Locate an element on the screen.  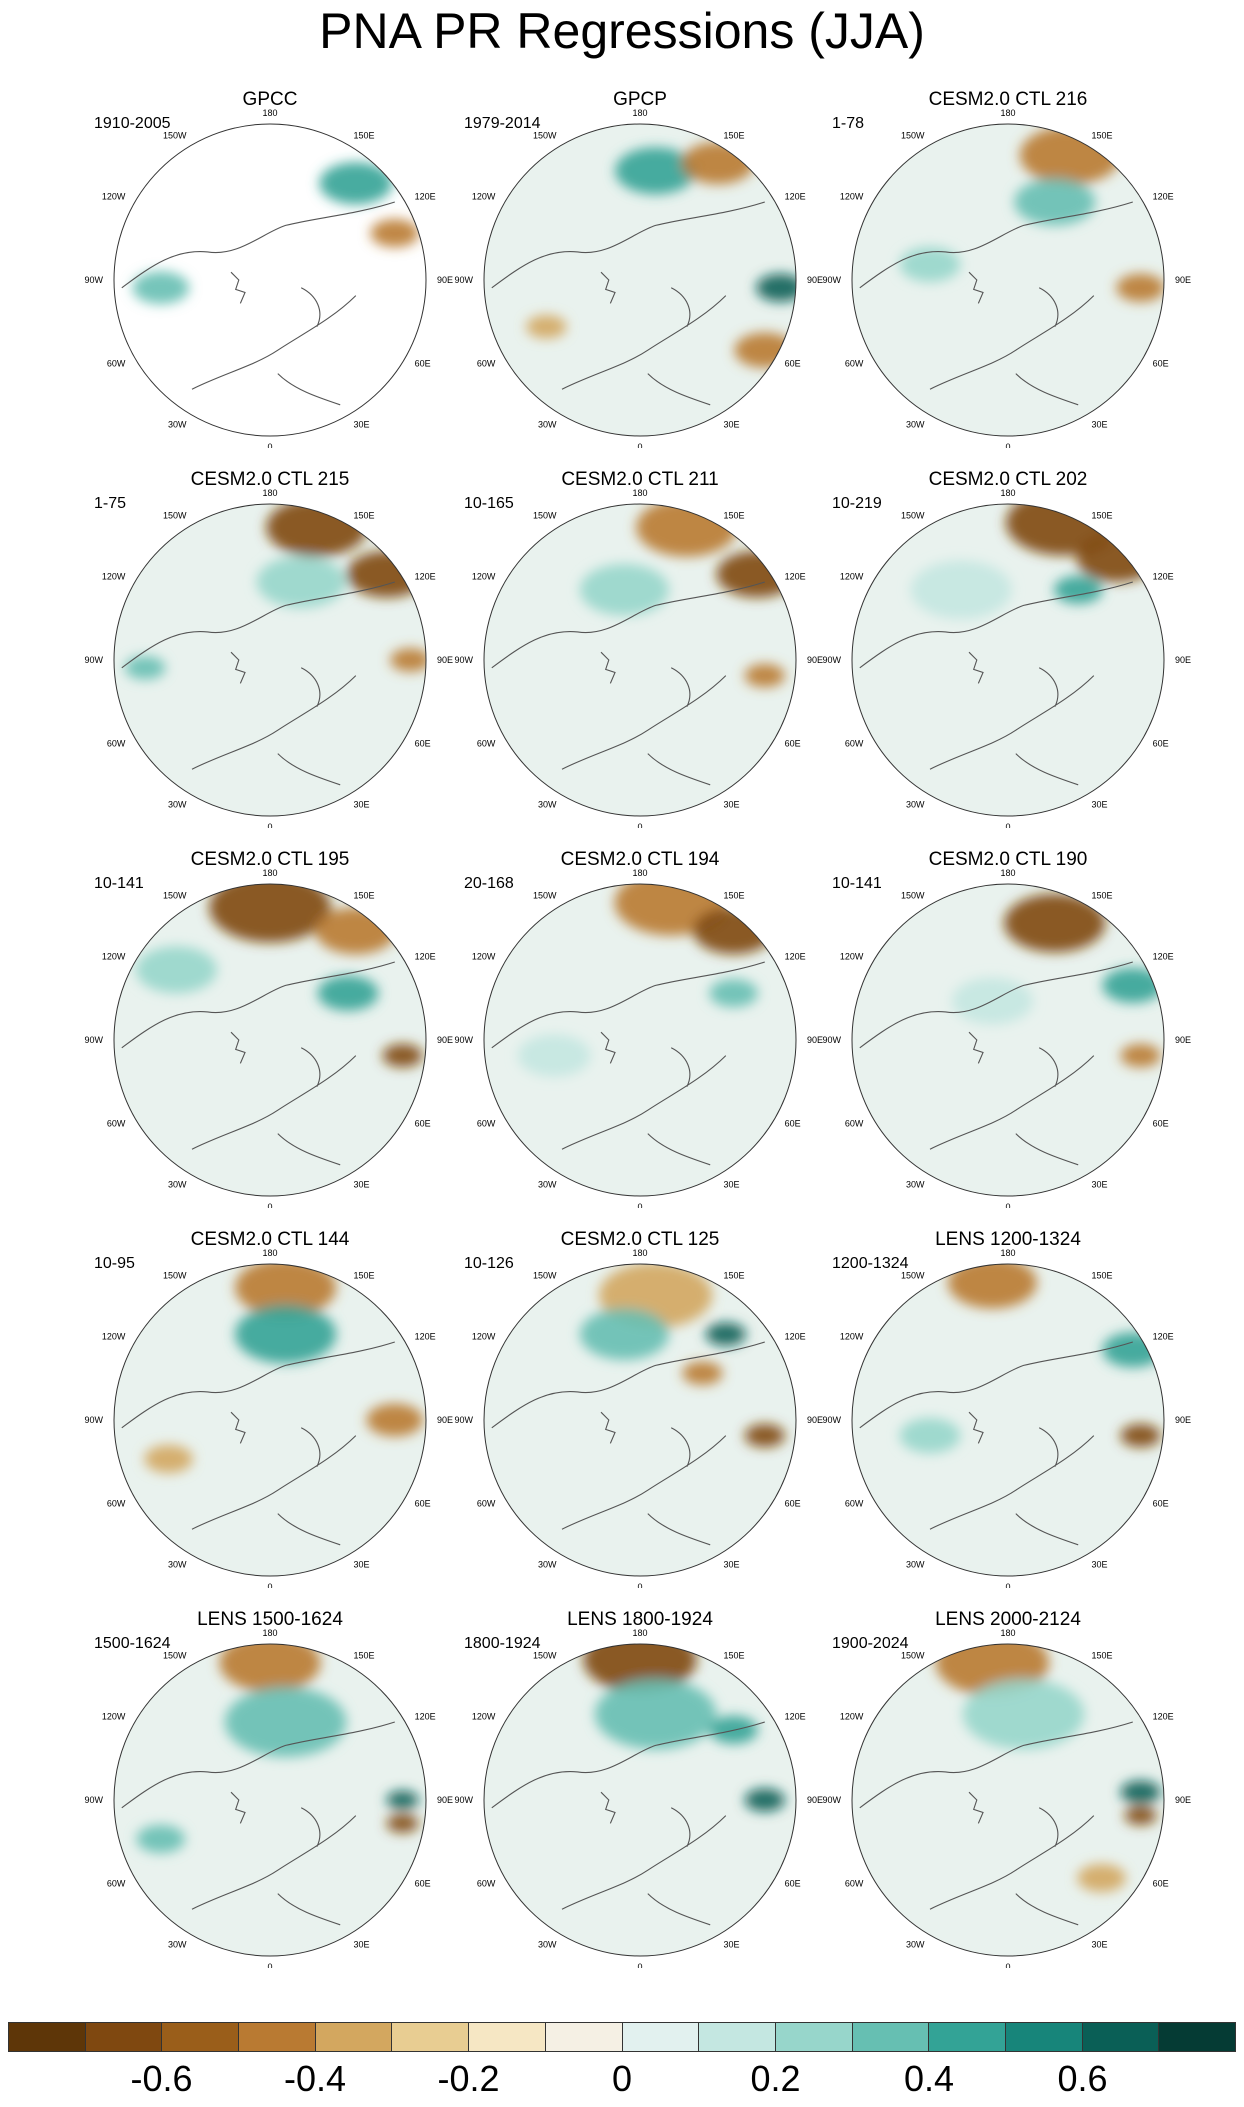
panel-title: LENS 1500-1624 is located at coordinates (270, 1619).